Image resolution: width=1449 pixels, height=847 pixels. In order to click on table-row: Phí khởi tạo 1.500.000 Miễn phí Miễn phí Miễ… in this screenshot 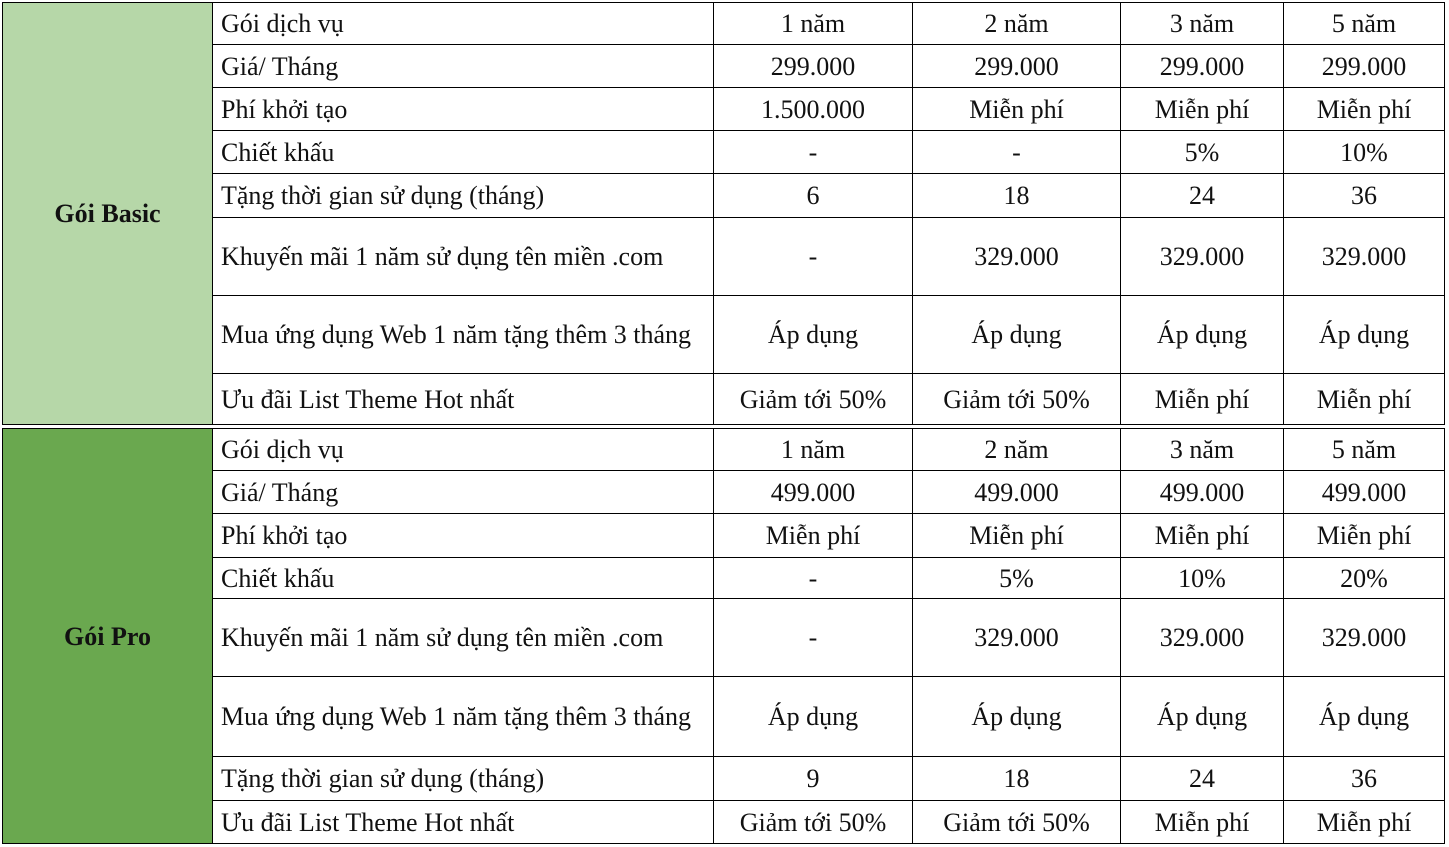, I will do `click(724, 109)`.